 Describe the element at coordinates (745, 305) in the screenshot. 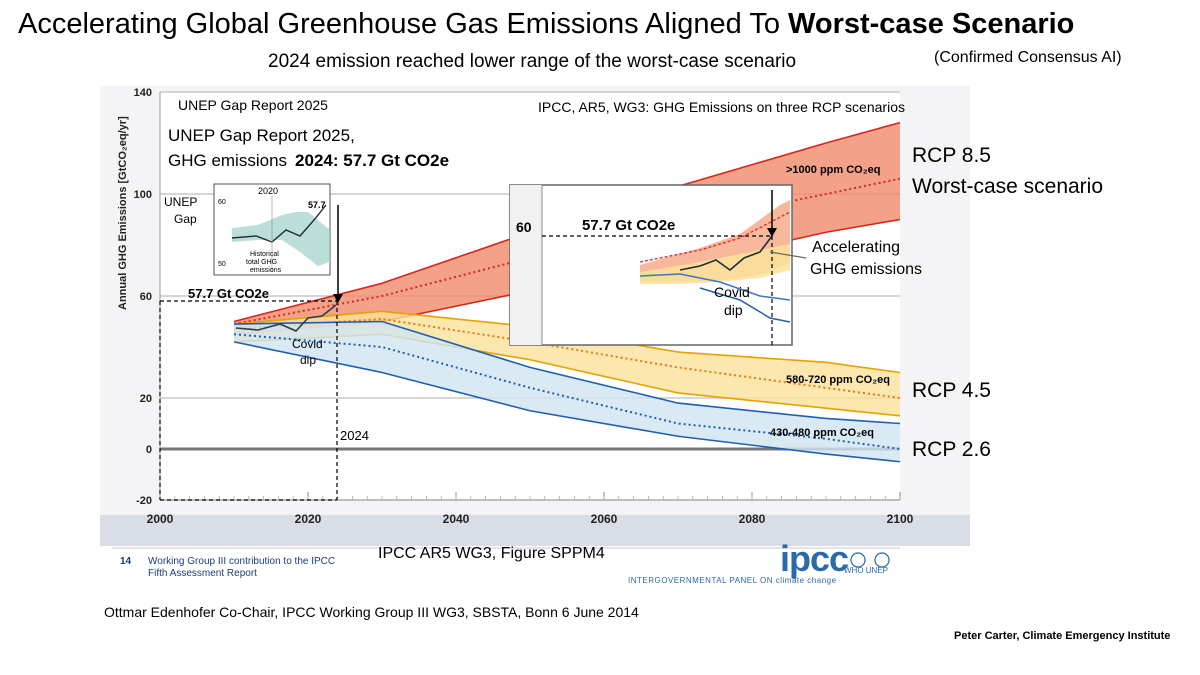

I see `inset-large-blue-low` at that location.